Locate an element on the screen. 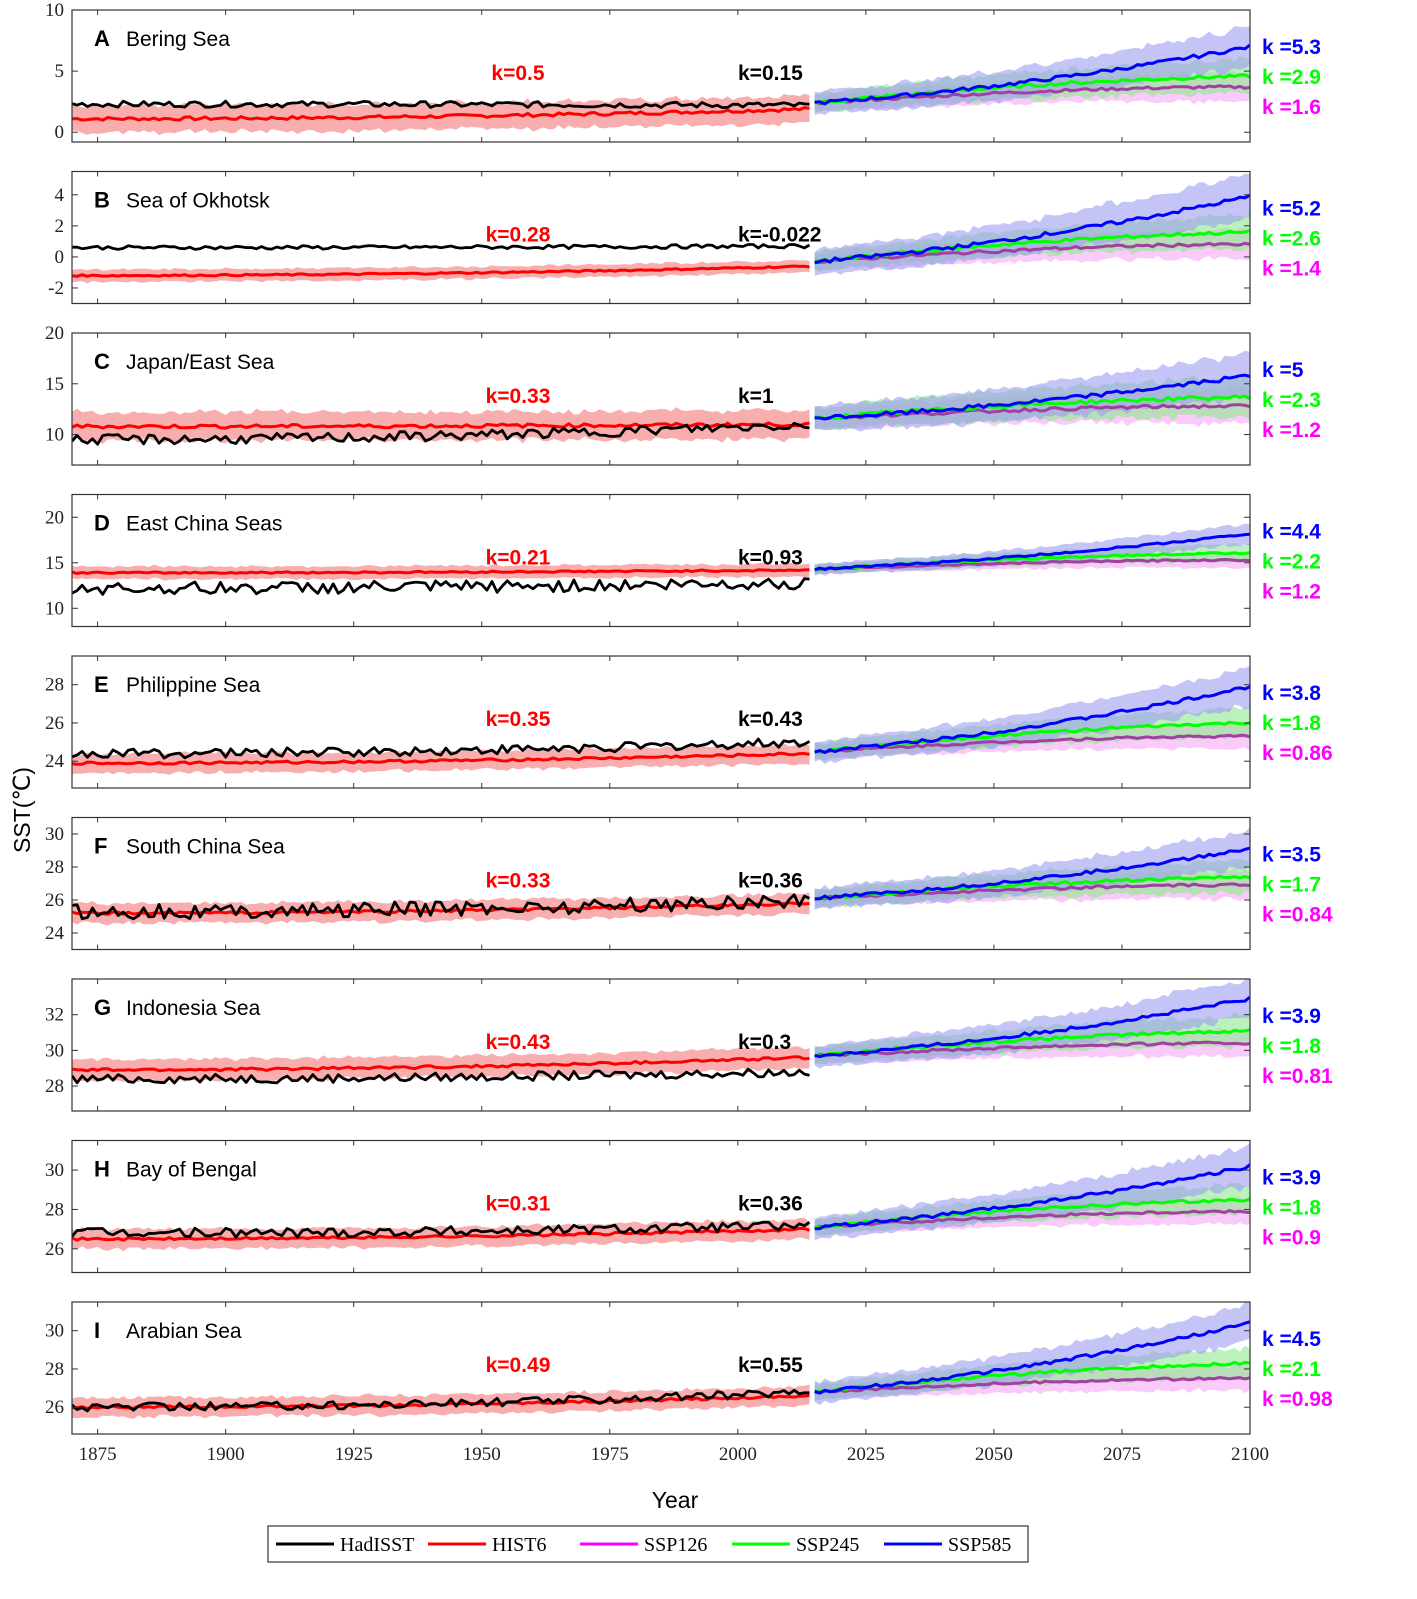 This screenshot has height=1599, width=1417. ssp126-k-label: k =0.9 is located at coordinates (1291, 1238).